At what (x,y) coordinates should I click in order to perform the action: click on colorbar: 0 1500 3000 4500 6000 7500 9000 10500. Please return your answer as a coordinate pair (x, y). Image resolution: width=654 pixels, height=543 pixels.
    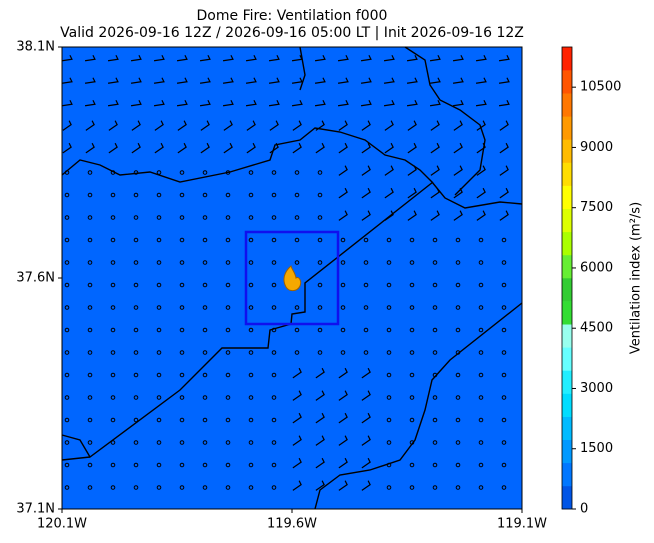
    Looking at the image, I should click on (591, 281).